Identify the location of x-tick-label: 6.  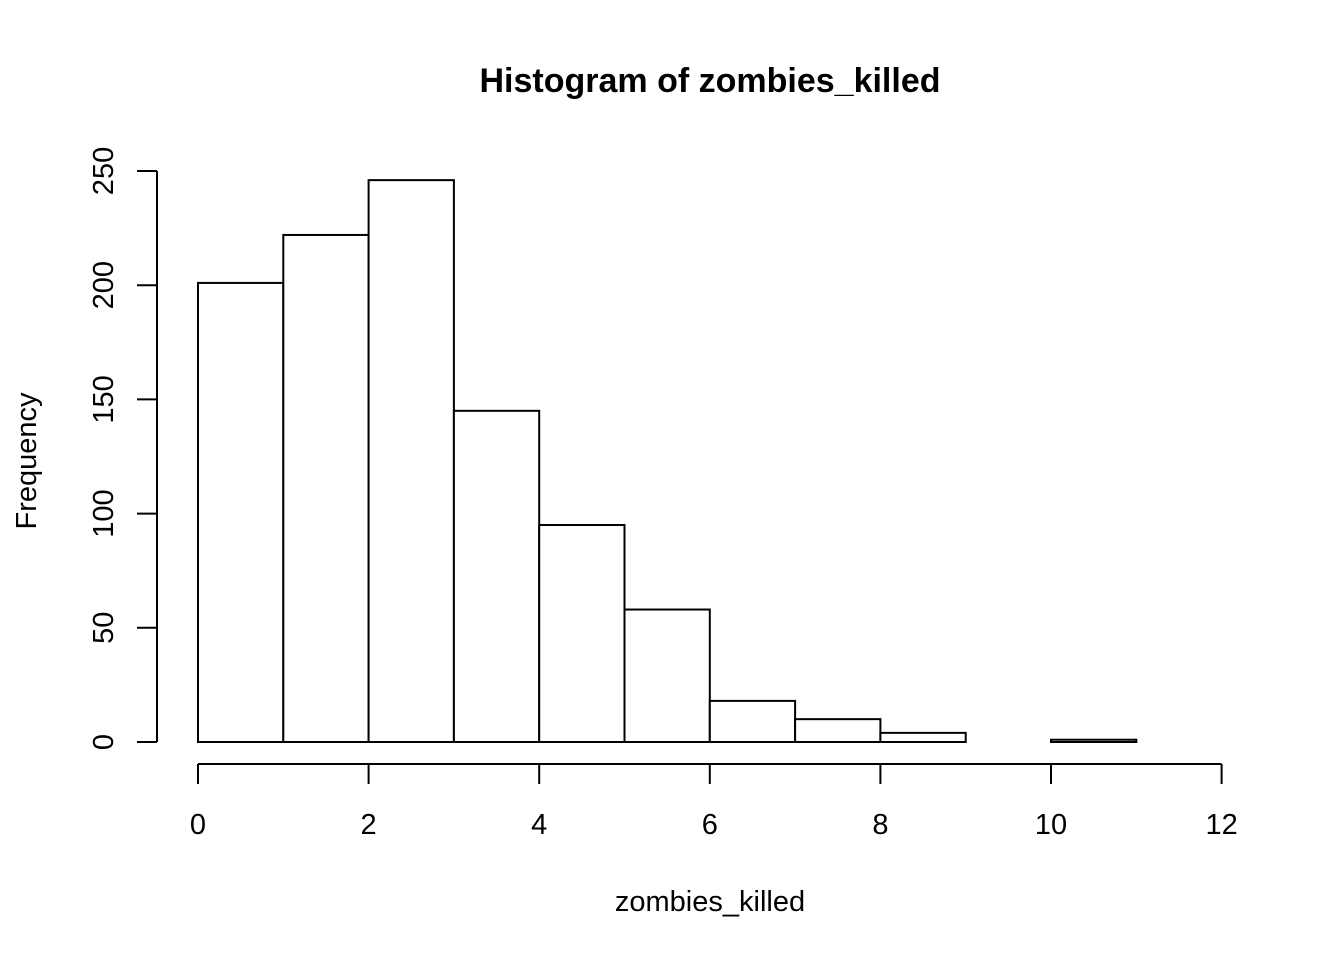
(710, 825).